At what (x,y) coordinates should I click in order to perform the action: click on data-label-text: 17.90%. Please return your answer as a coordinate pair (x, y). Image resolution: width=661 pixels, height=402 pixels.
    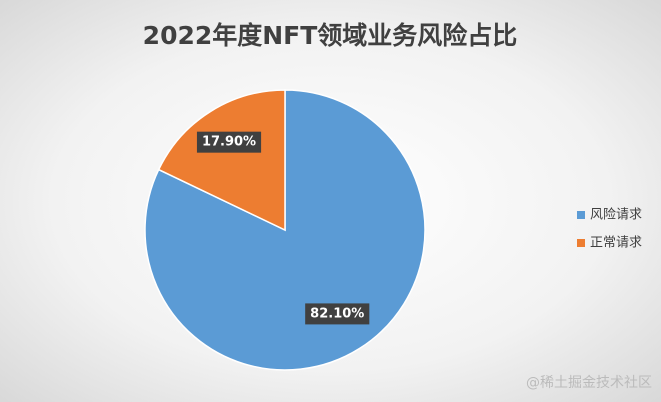
    Looking at the image, I should click on (229, 142).